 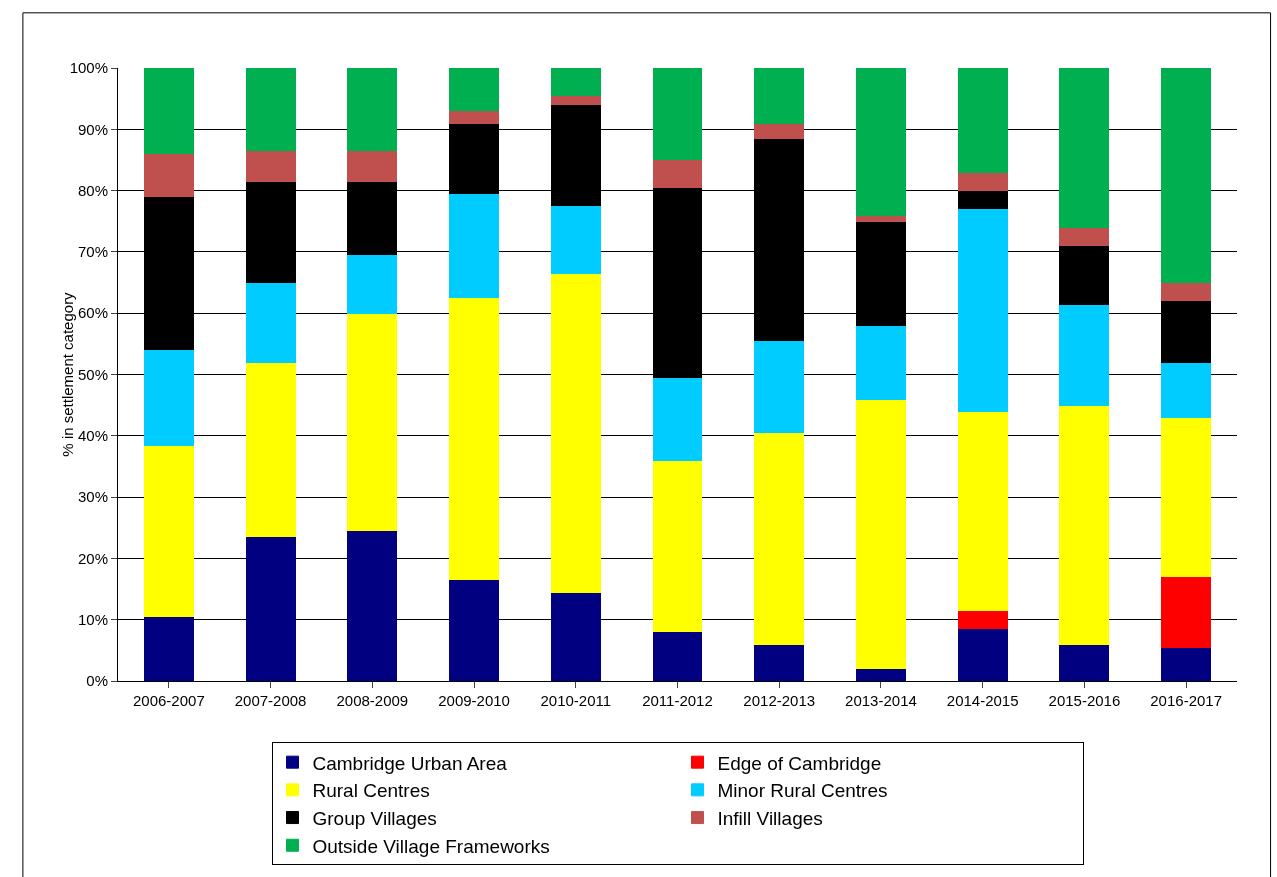 What do you see at coordinates (92, 497) in the screenshot?
I see `y-tick-label: 30%` at bounding box center [92, 497].